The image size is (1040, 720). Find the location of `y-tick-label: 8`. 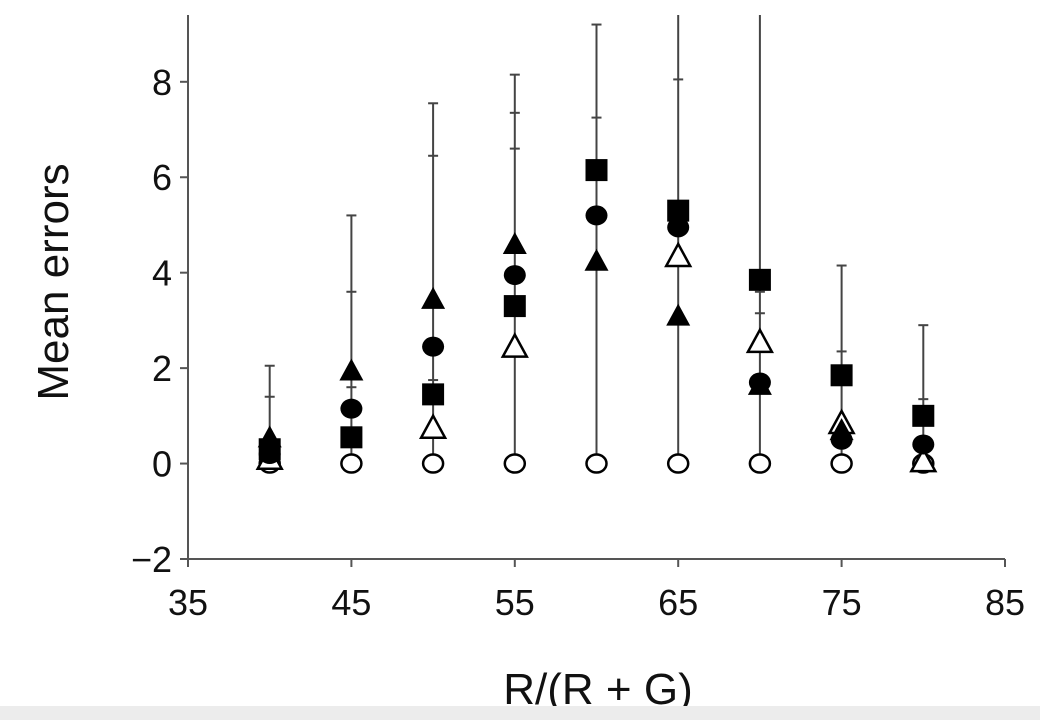

y-tick-label: 8 is located at coordinates (162, 82).